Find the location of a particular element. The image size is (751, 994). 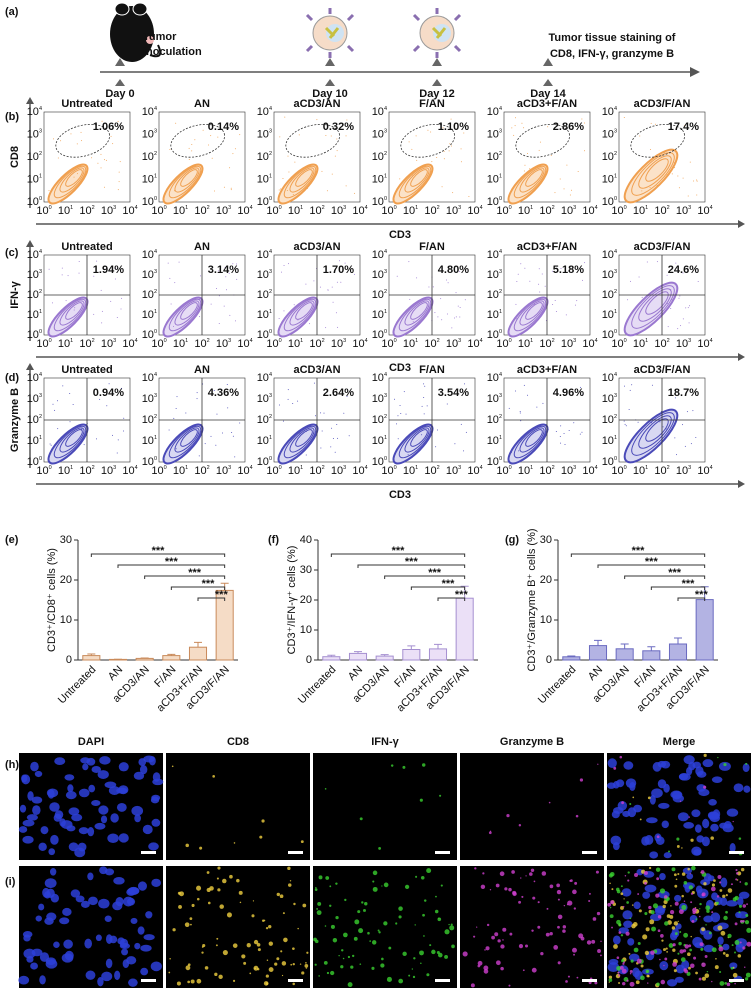

tick-label: 10⁰ is located at coordinates (503, 211).